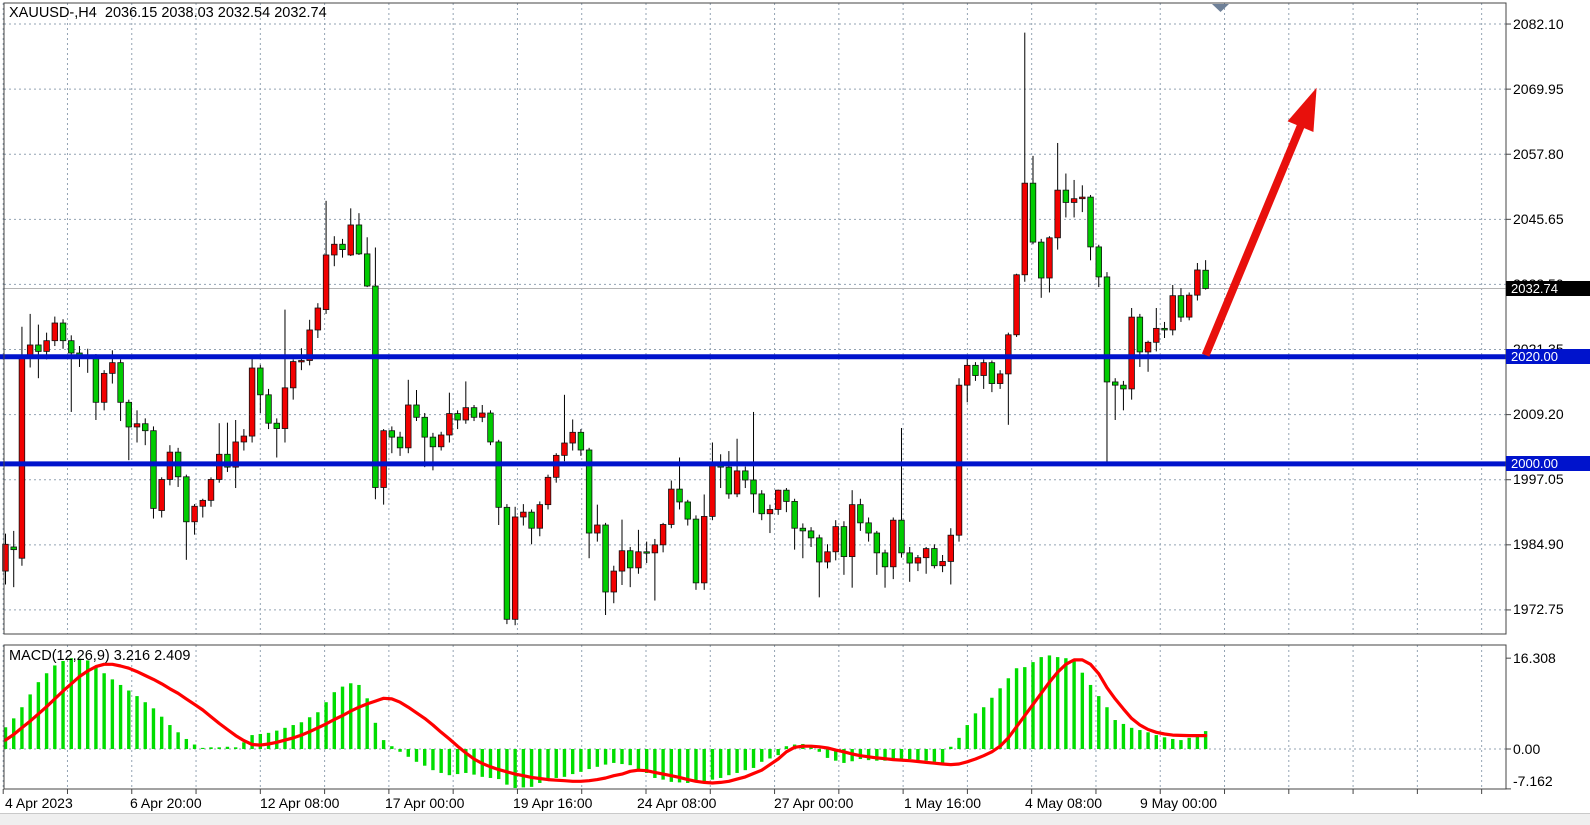 The height and width of the screenshot is (825, 1590). I want to click on trend-arrow-head, so click(1302, 109).